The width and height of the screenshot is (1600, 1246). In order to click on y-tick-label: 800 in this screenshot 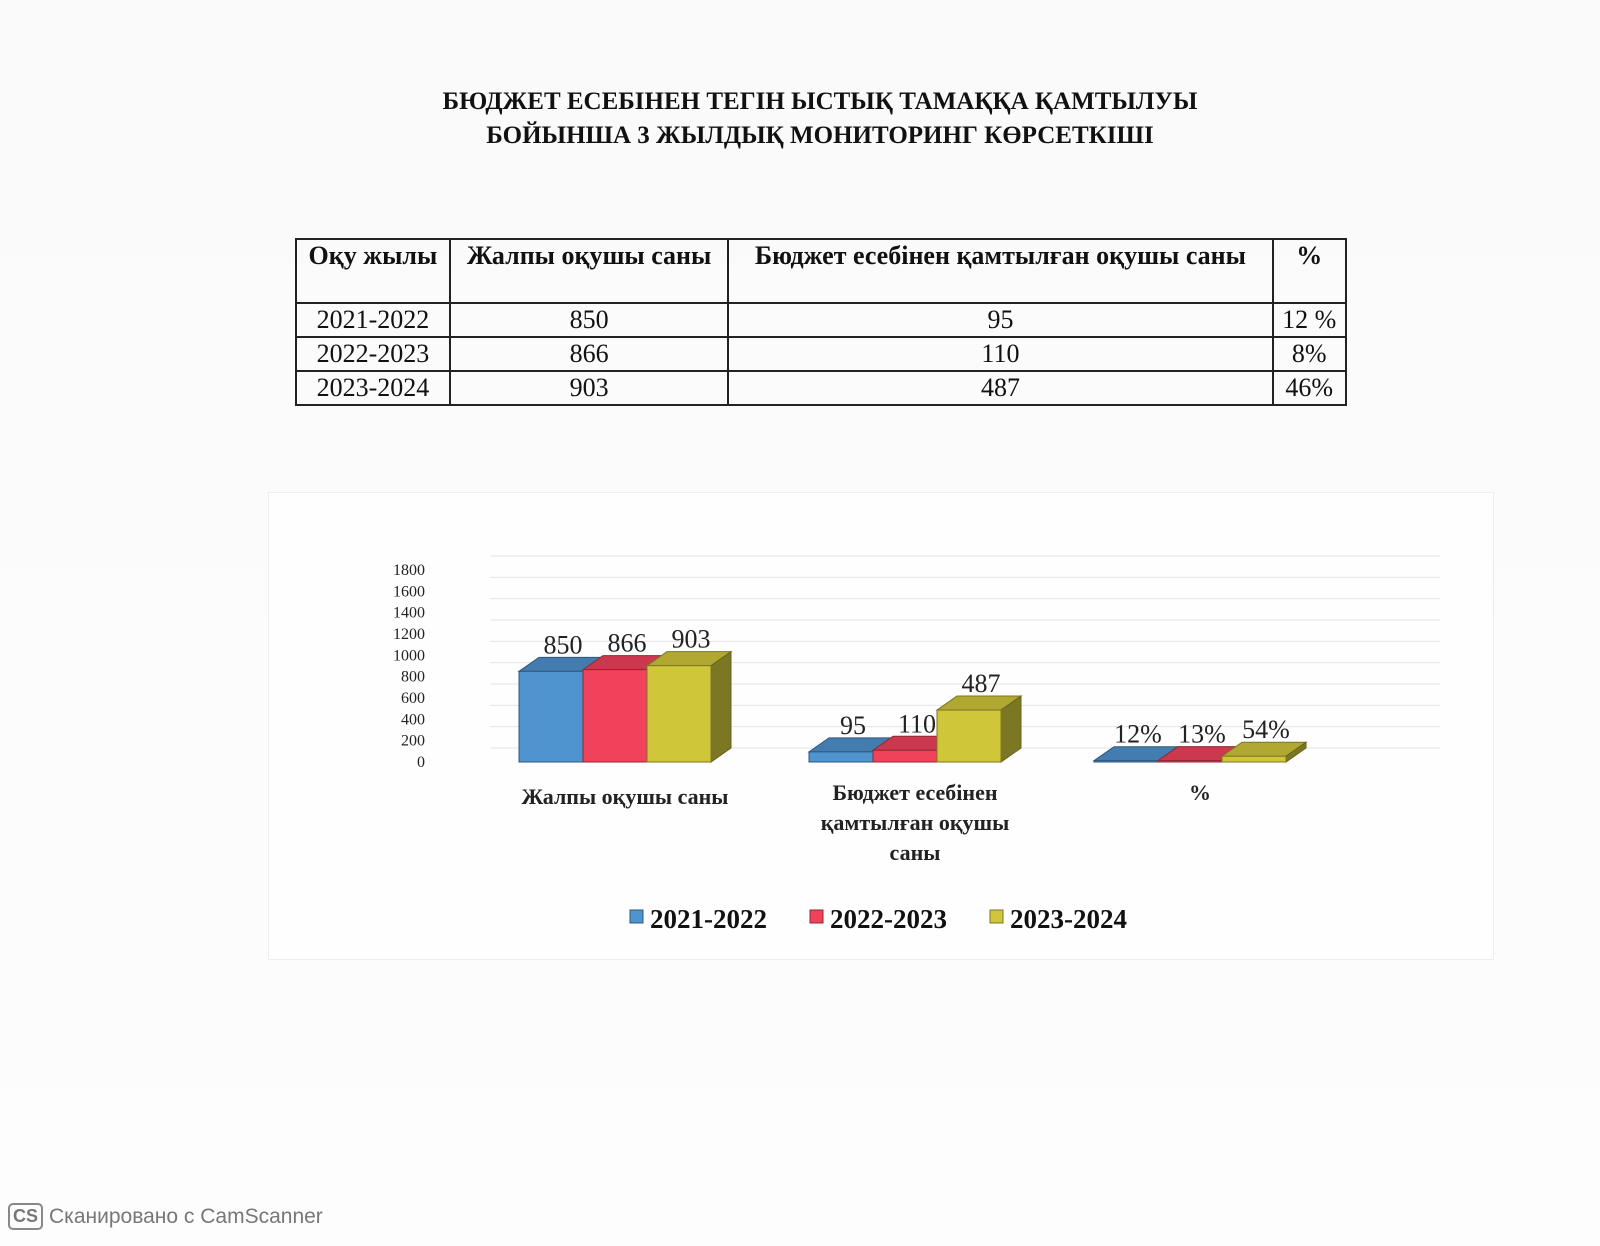, I will do `click(413, 677)`.